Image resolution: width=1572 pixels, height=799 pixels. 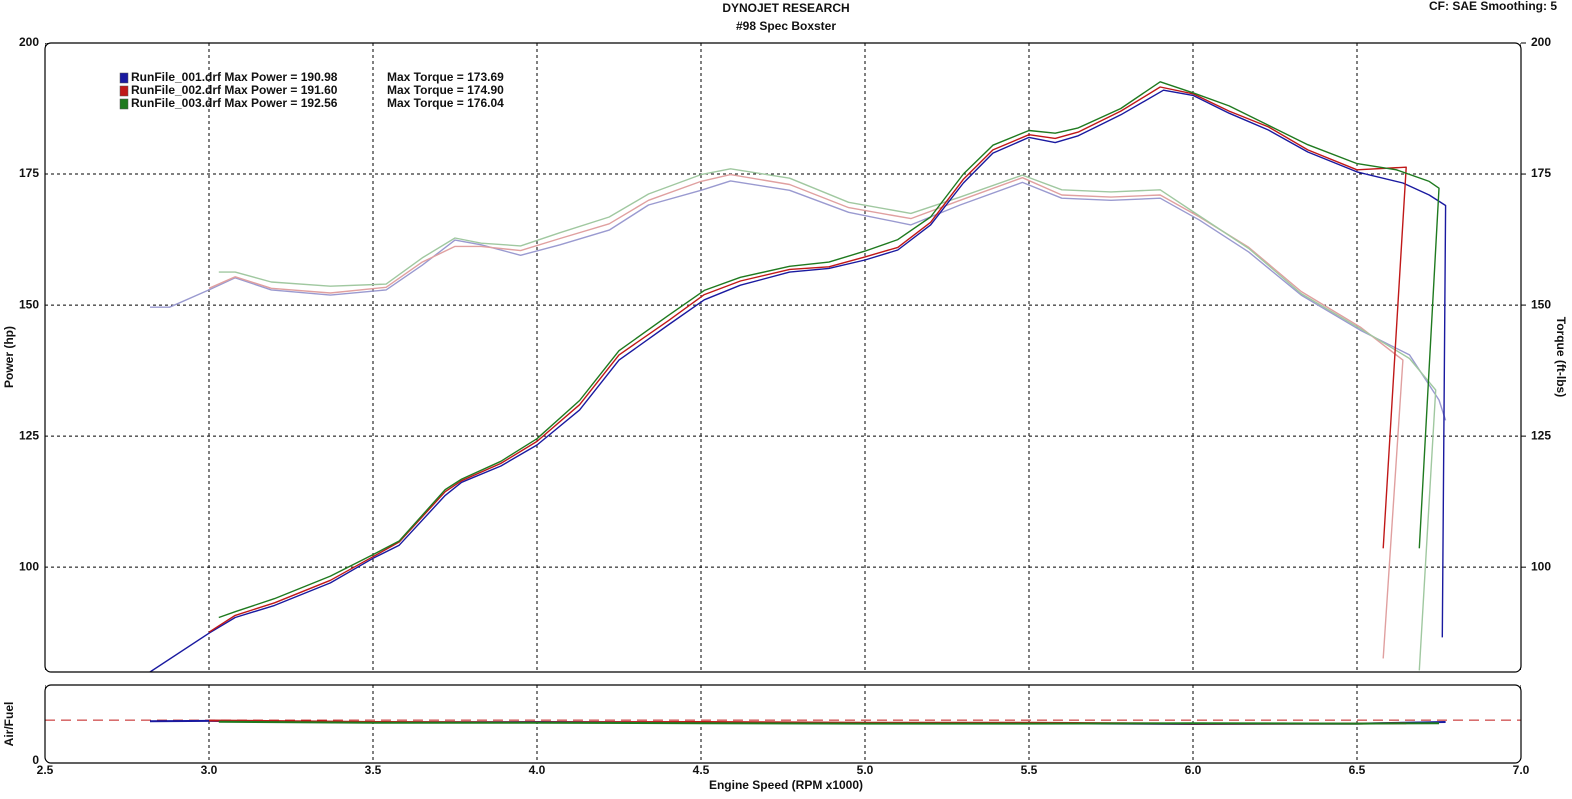 What do you see at coordinates (1541, 173) in the screenshot?
I see `y2-tick-label: 175` at bounding box center [1541, 173].